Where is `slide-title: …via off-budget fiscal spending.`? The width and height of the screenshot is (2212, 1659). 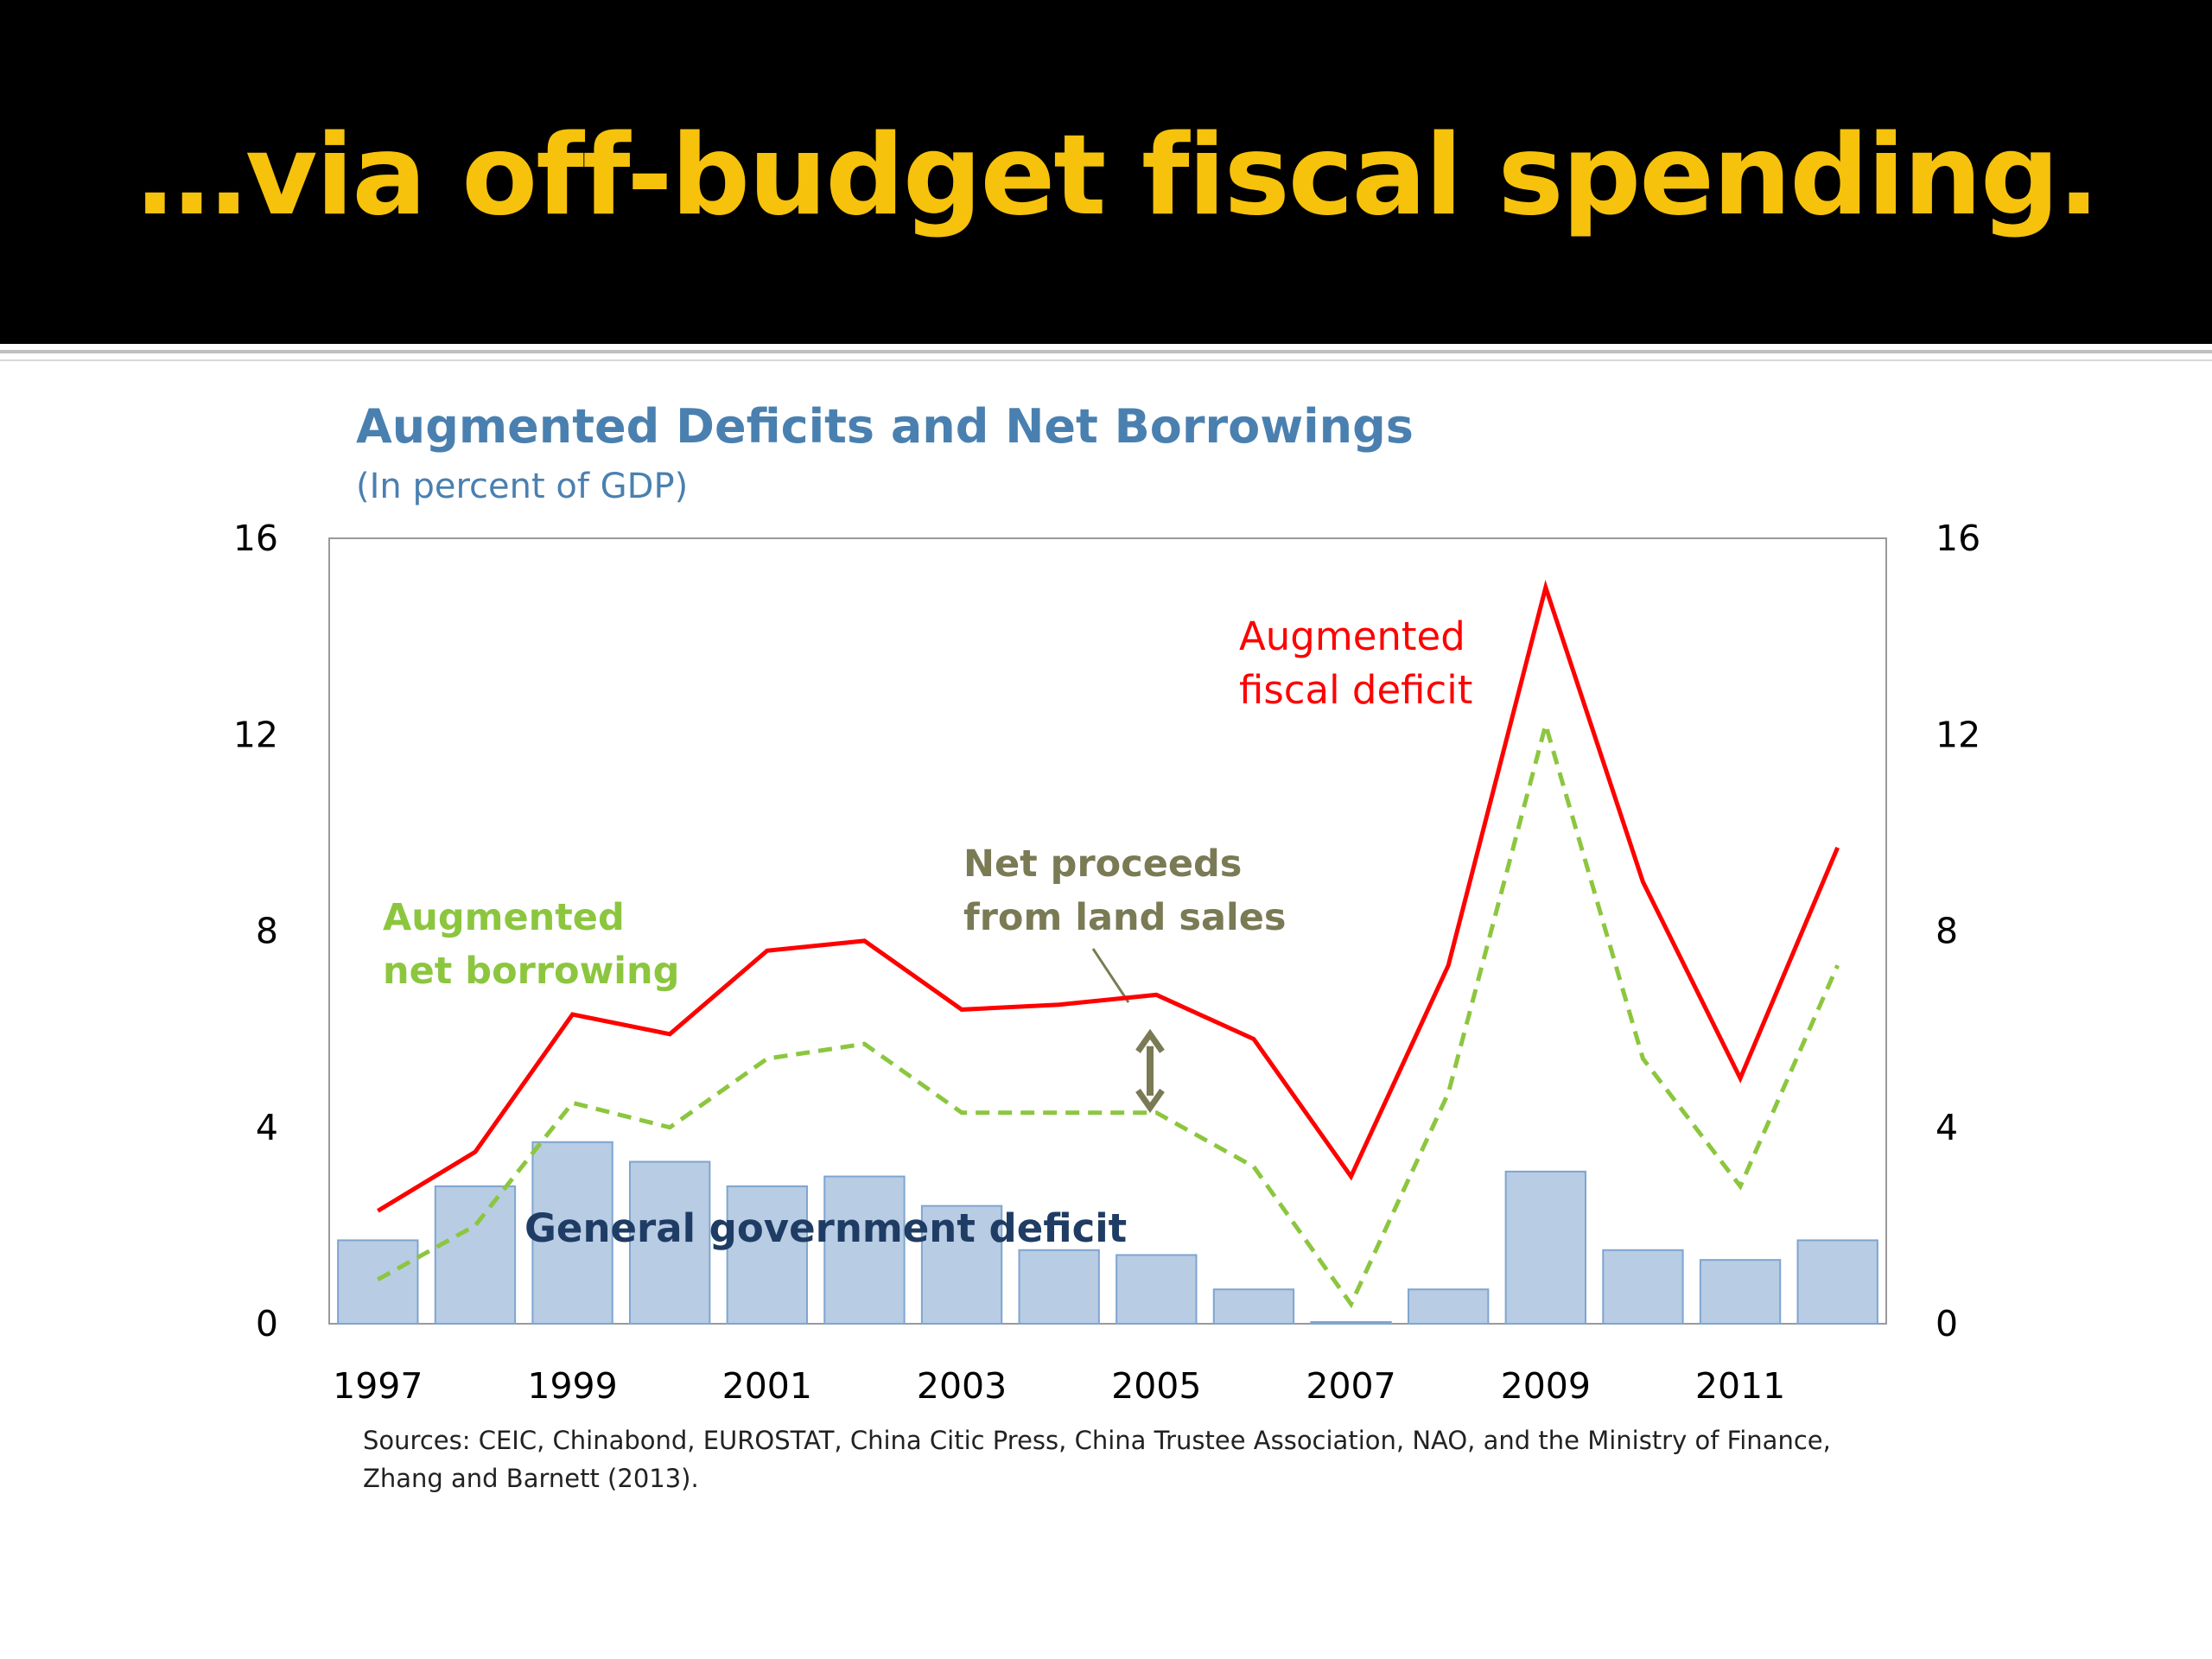
slide-title: …via off-budget fiscal spending. is located at coordinates (1118, 175).